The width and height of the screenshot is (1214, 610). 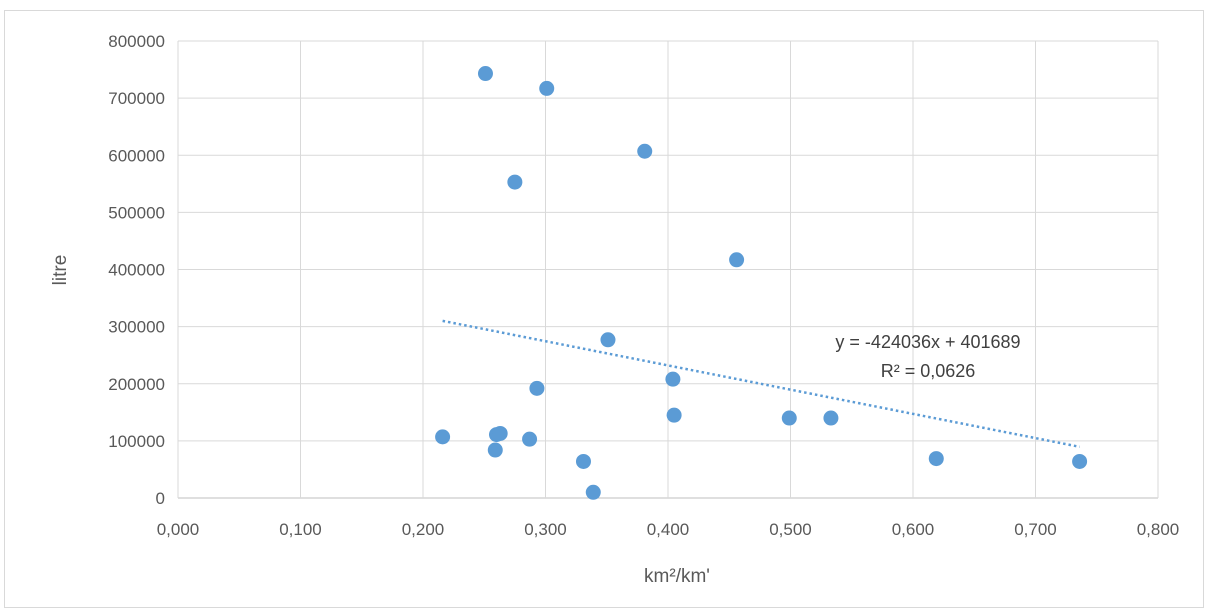 I want to click on x-tick-label: 0,000, so click(x=178, y=529).